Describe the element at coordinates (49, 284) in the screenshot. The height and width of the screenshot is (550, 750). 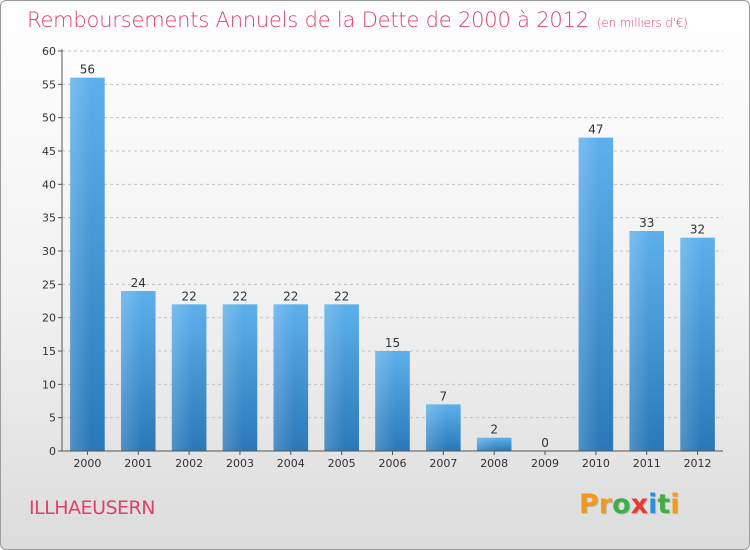
I see `y-tick-label: 25` at that location.